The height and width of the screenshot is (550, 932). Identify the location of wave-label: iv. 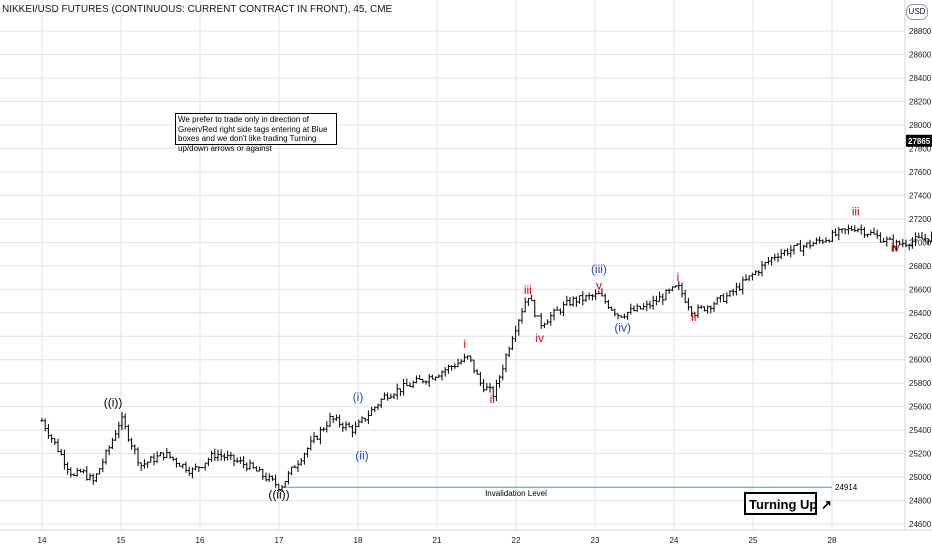
(895, 248).